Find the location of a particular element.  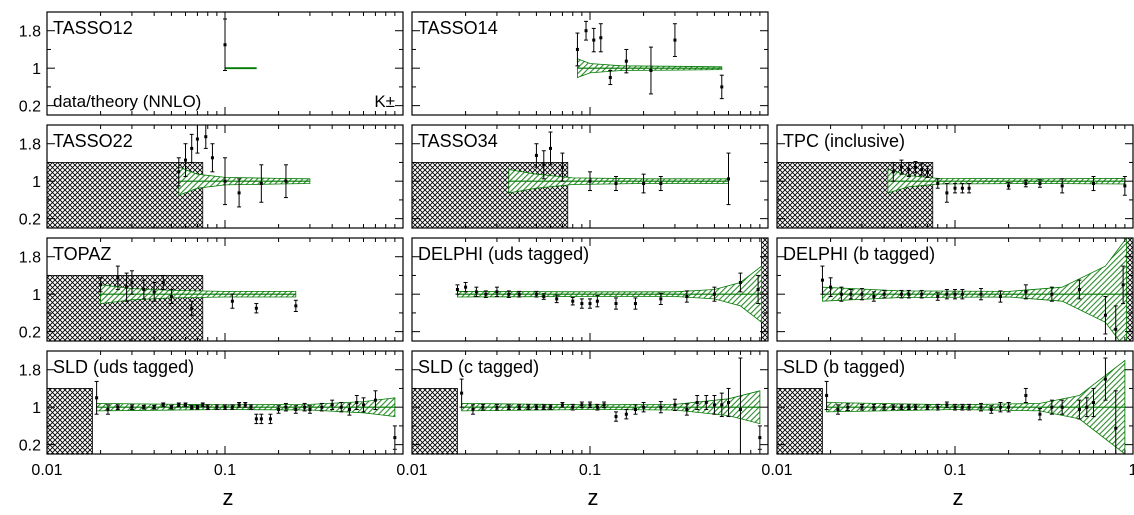

panel-11: SLD (b tagged) is located at coordinates (955, 402).